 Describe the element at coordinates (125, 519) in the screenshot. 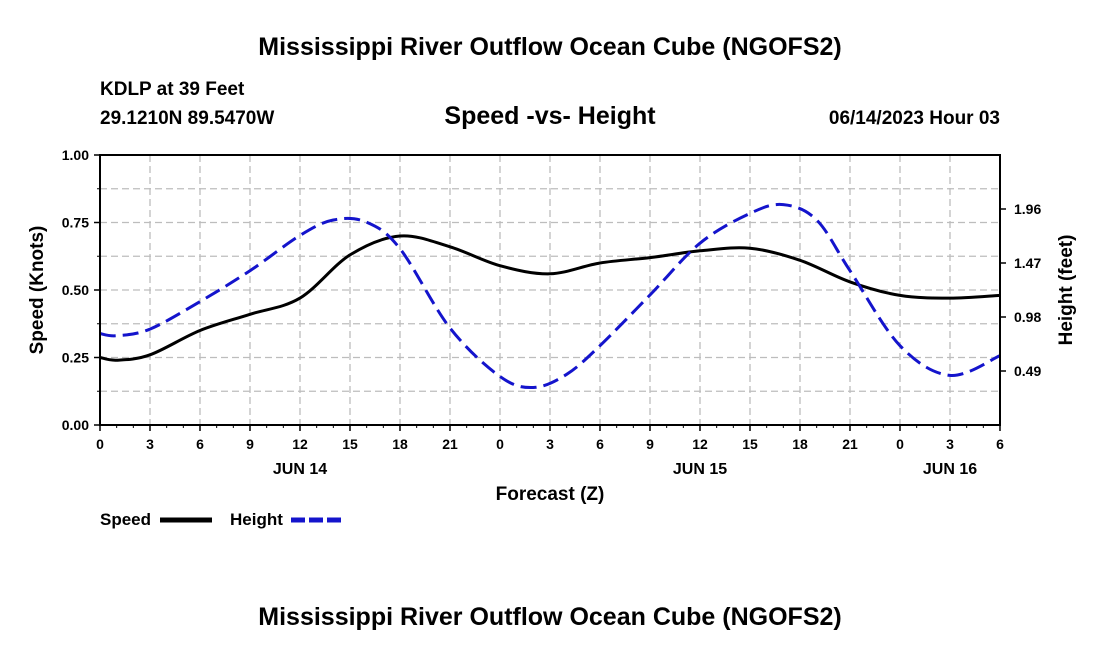

I see `legend-speed-label: Speed` at that location.